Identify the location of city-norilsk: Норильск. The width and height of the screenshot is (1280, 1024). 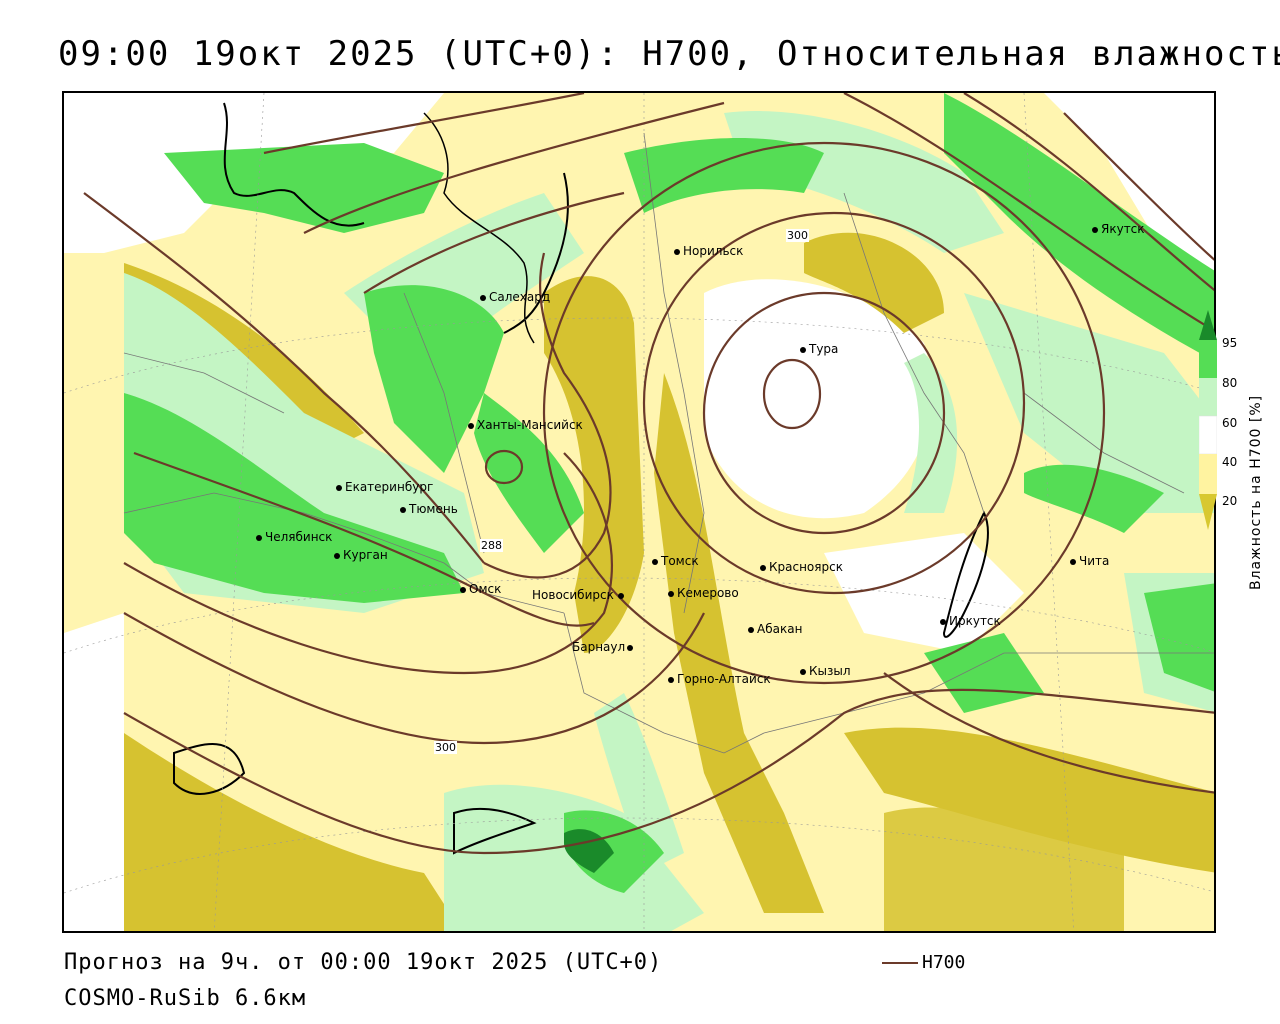
(708, 251).